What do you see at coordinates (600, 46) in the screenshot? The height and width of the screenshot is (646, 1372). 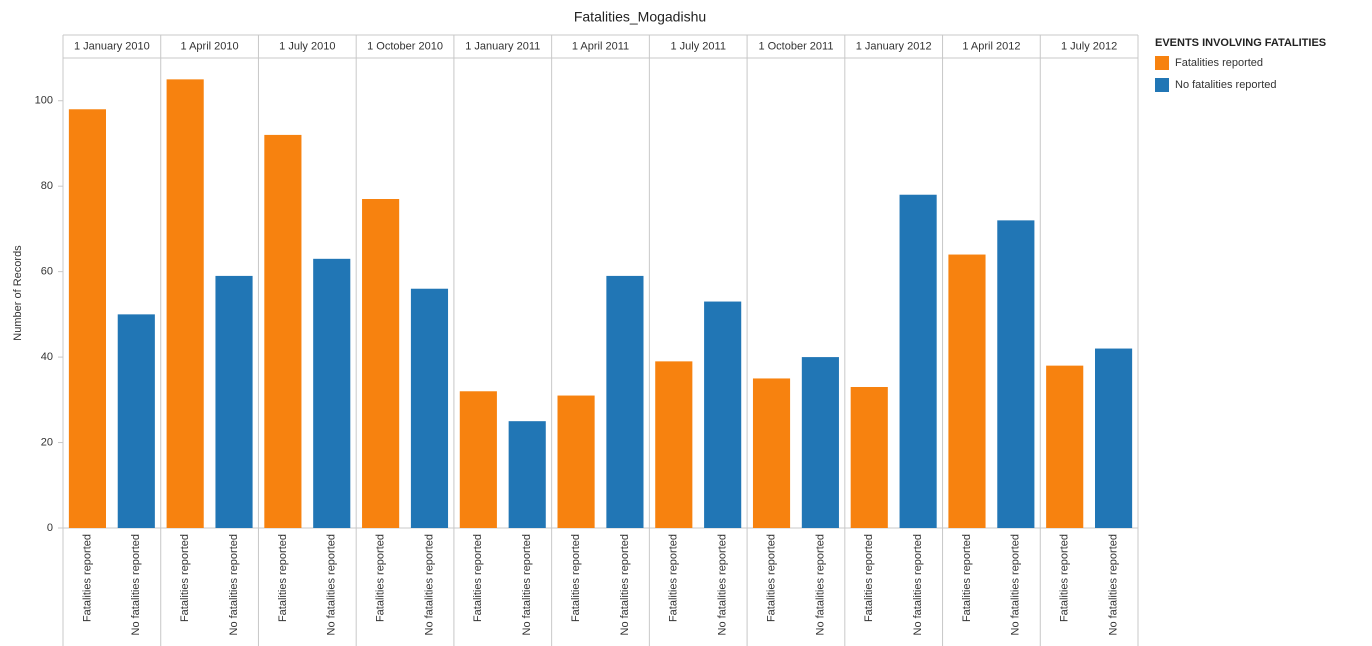 I see `panel-header: 1 April 2011` at bounding box center [600, 46].